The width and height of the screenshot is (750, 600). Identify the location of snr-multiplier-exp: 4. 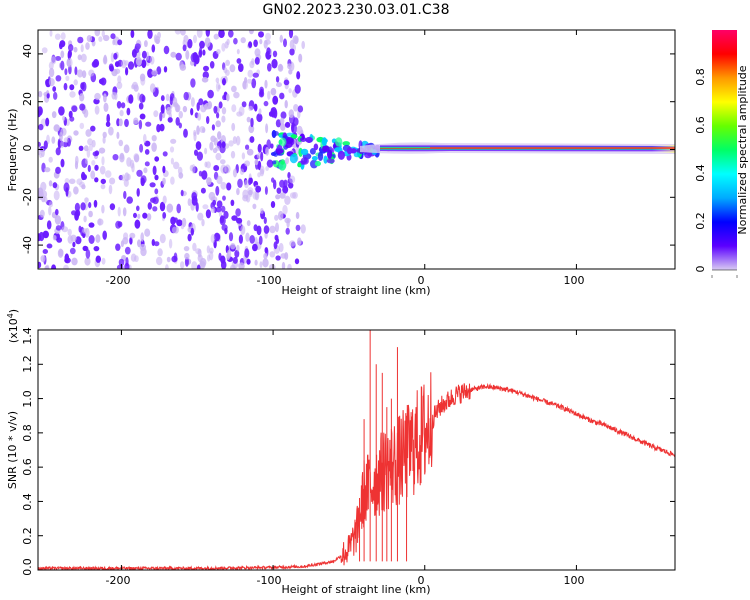
(10, 315).